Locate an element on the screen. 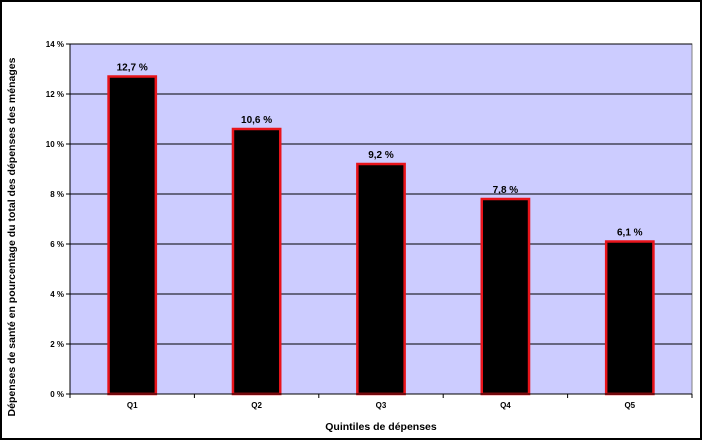 The height and width of the screenshot is (442, 702). x-tick-label: Q3 is located at coordinates (381, 405).